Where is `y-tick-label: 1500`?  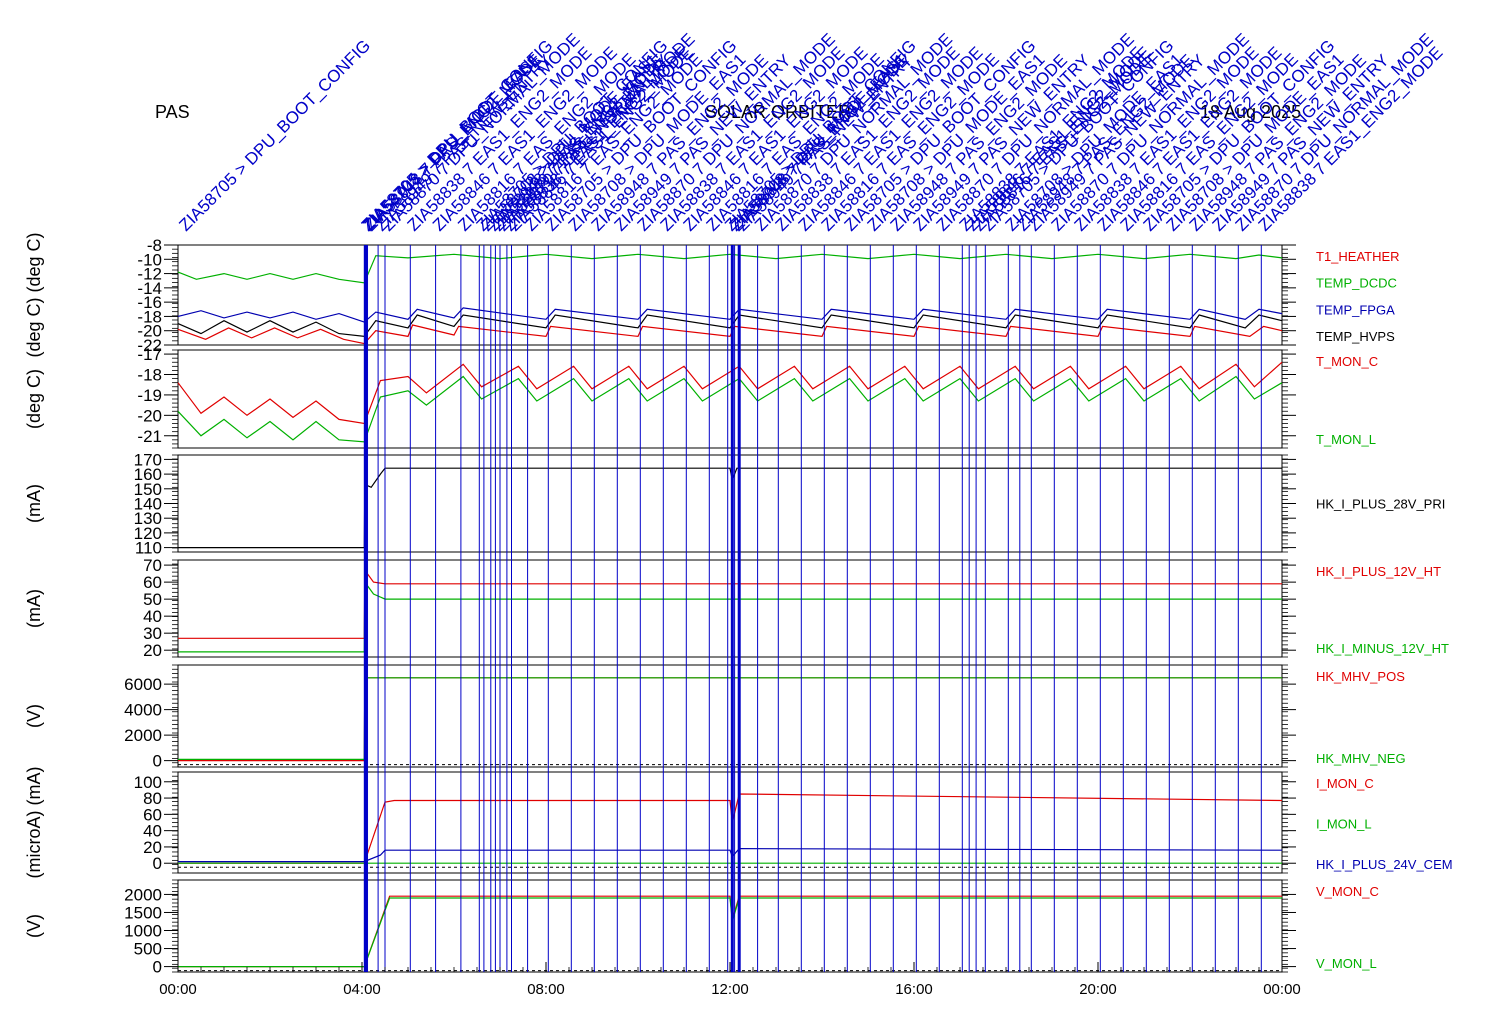
y-tick-label: 1500 is located at coordinates (143, 912).